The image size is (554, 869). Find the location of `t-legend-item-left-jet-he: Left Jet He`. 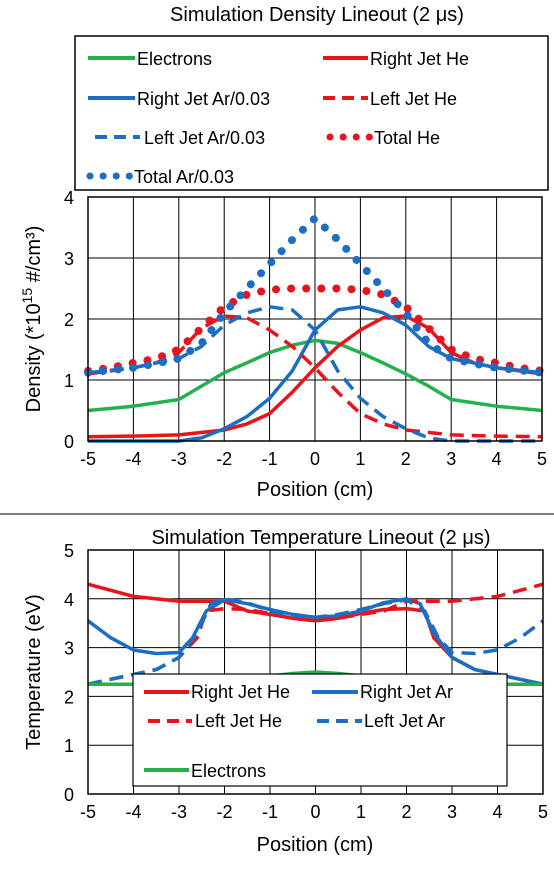

t-legend-item-left-jet-he: Left Jet He is located at coordinates (215, 721).